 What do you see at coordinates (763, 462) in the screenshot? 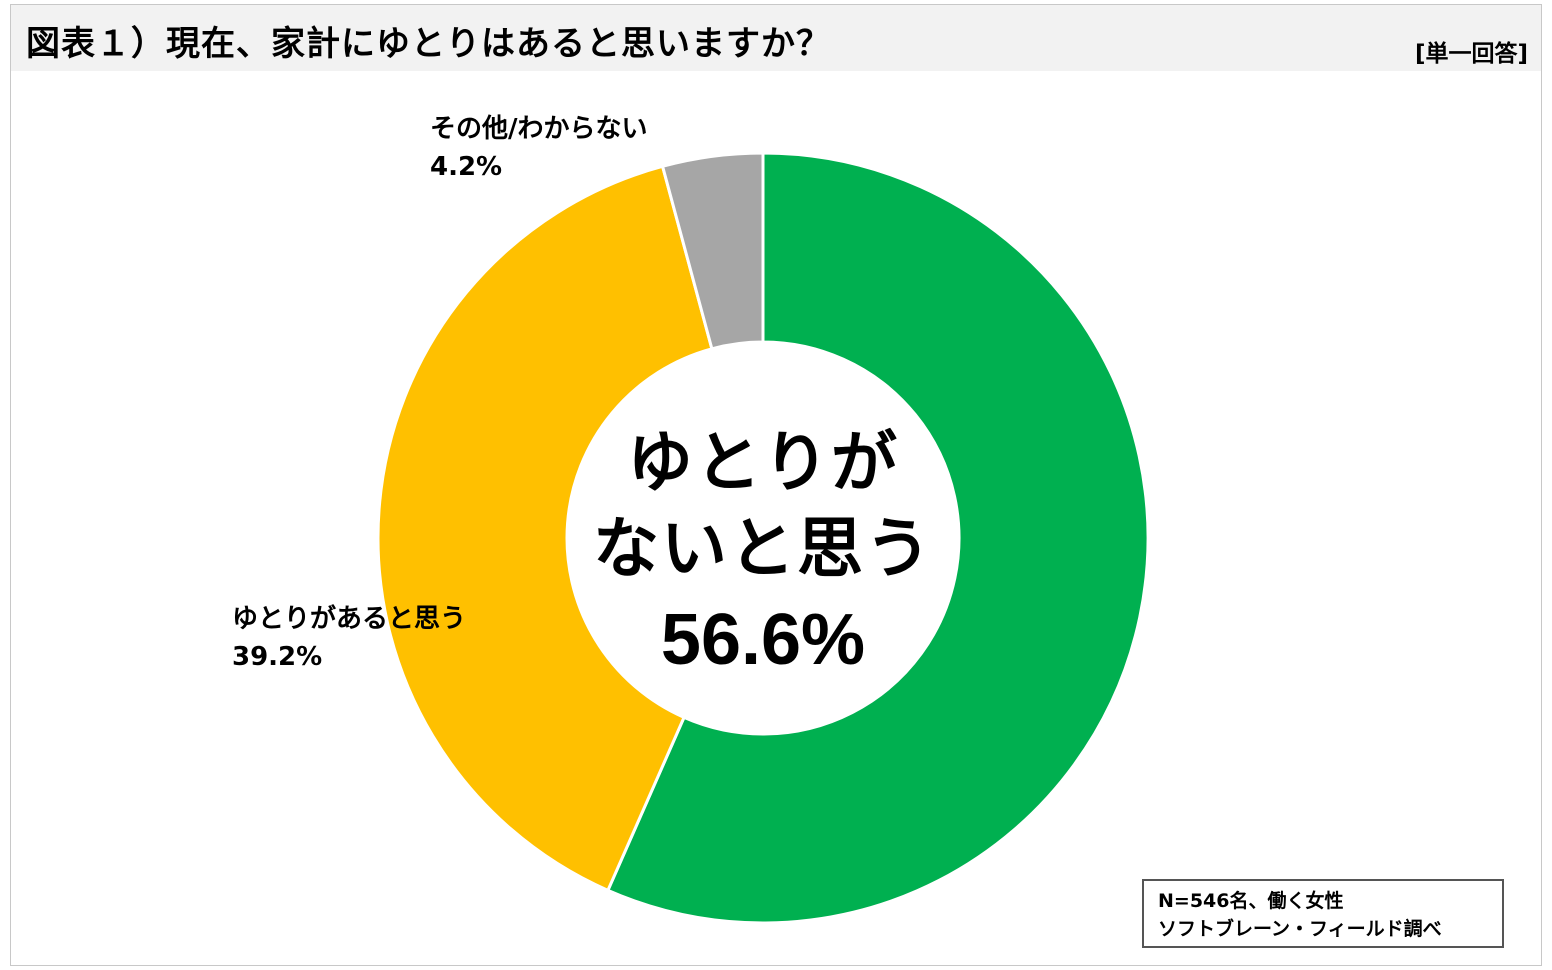
I see `center-label-line1: ゆとりが` at bounding box center [763, 462].